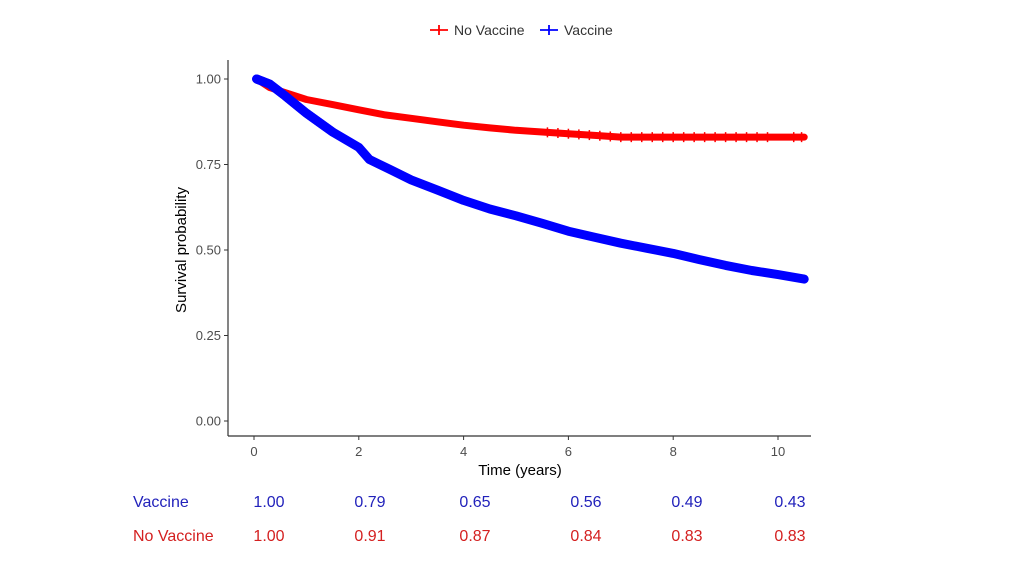 The image size is (1024, 576). Describe the element at coordinates (208, 79) in the screenshot. I see `y-tick-label: 1.00` at that location.